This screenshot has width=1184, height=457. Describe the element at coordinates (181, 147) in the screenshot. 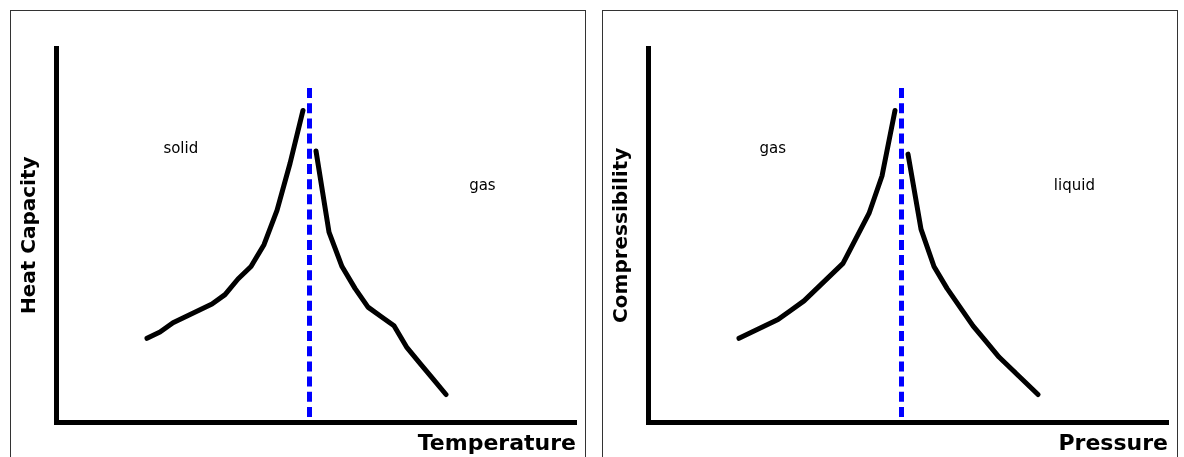

I see `annotation: solid` at that location.